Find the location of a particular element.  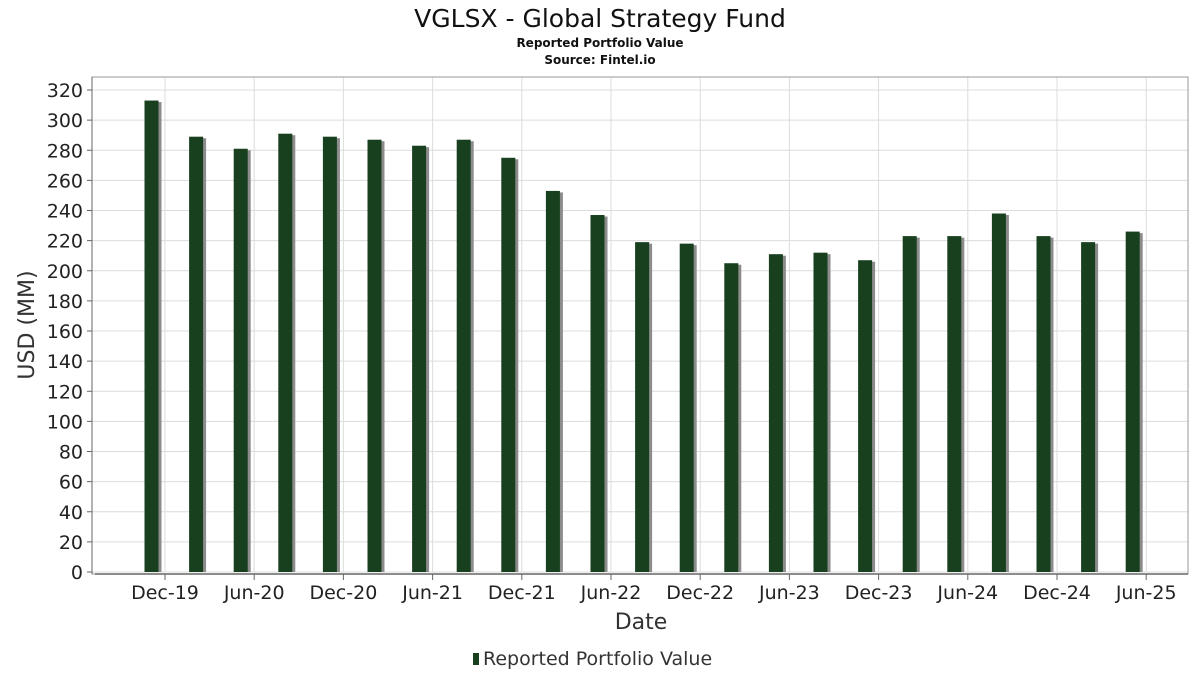

y-tick-label: 240 is located at coordinates (65, 212).